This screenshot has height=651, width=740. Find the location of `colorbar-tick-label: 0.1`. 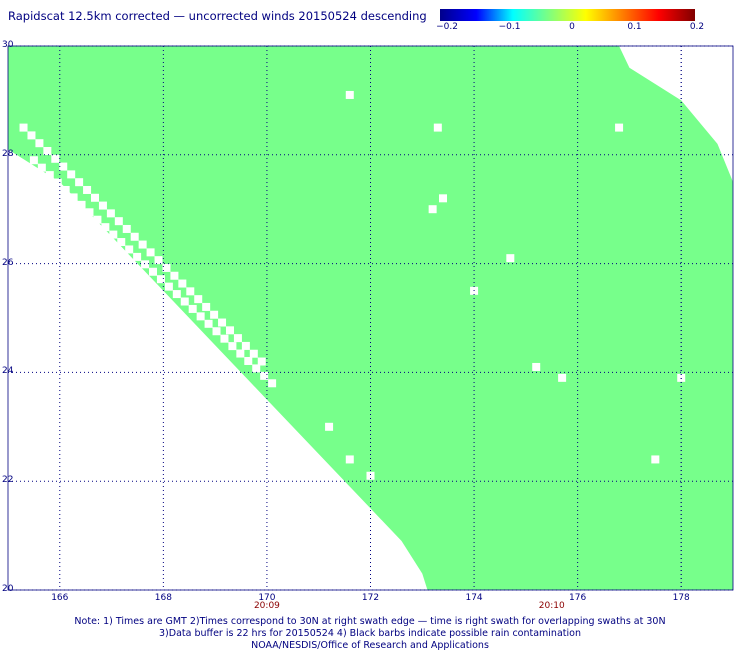

colorbar-tick-label: 0.1 is located at coordinates (634, 27).